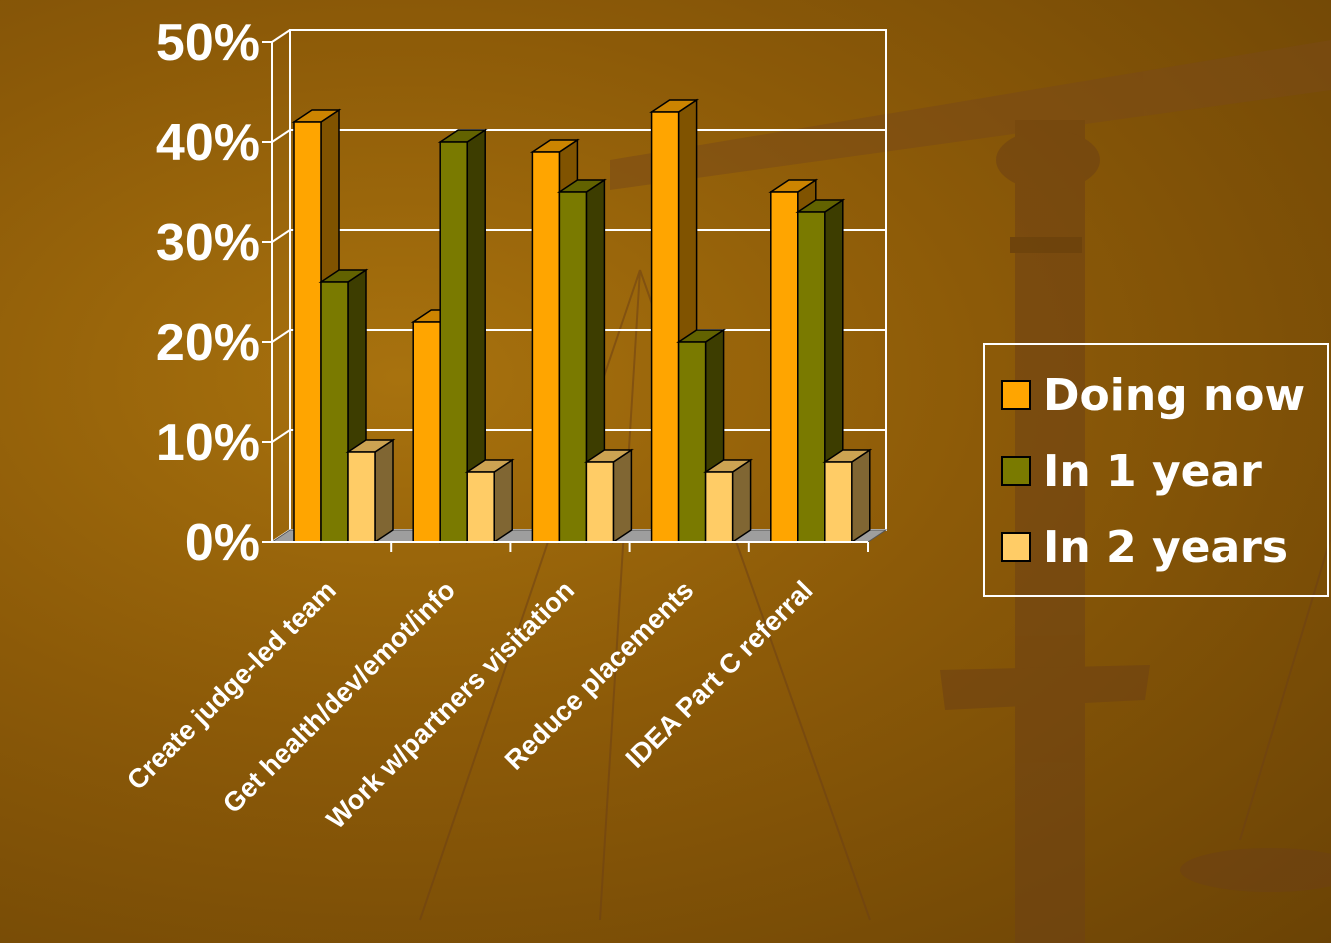  What do you see at coordinates (208, 243) in the screenshot?
I see `y-tick-label: 30%` at bounding box center [208, 243].